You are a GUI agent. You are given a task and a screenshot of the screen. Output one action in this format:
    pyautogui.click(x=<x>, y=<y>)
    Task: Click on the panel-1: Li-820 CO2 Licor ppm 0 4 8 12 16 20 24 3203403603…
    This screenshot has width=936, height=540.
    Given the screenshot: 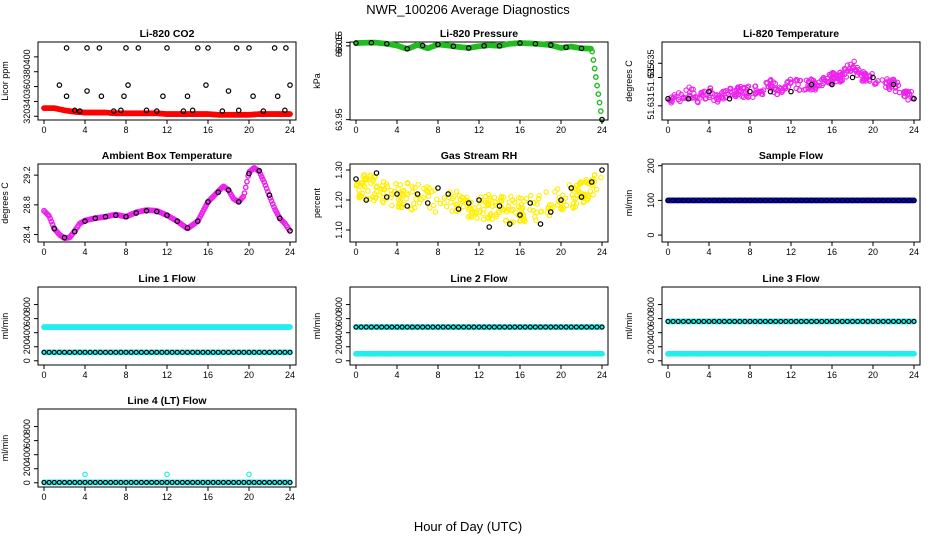 What is the action you would take?
    pyautogui.click(x=148, y=81)
    